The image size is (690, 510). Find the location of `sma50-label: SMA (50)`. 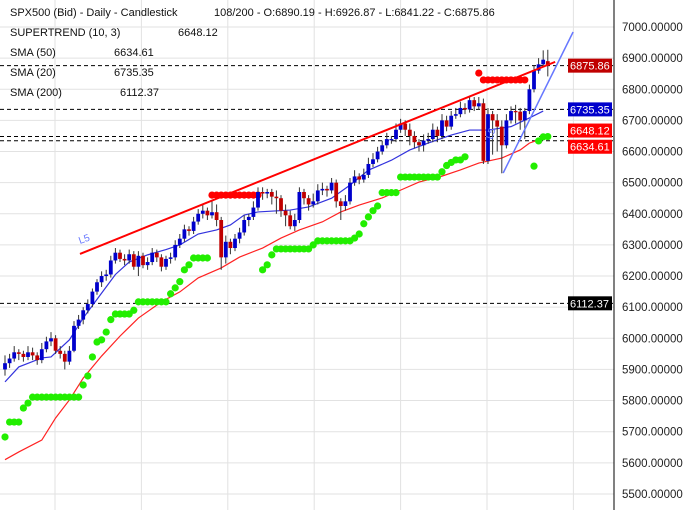

sma50-label: SMA (50) is located at coordinates (33, 53).